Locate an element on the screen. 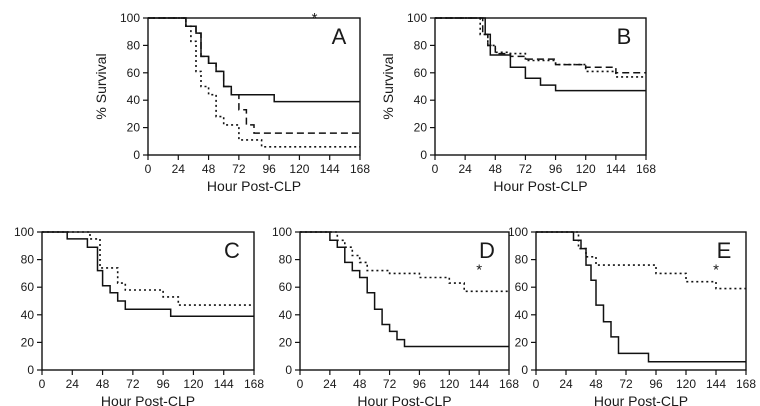 The height and width of the screenshot is (406, 760). panel-letter: E is located at coordinates (724, 250).